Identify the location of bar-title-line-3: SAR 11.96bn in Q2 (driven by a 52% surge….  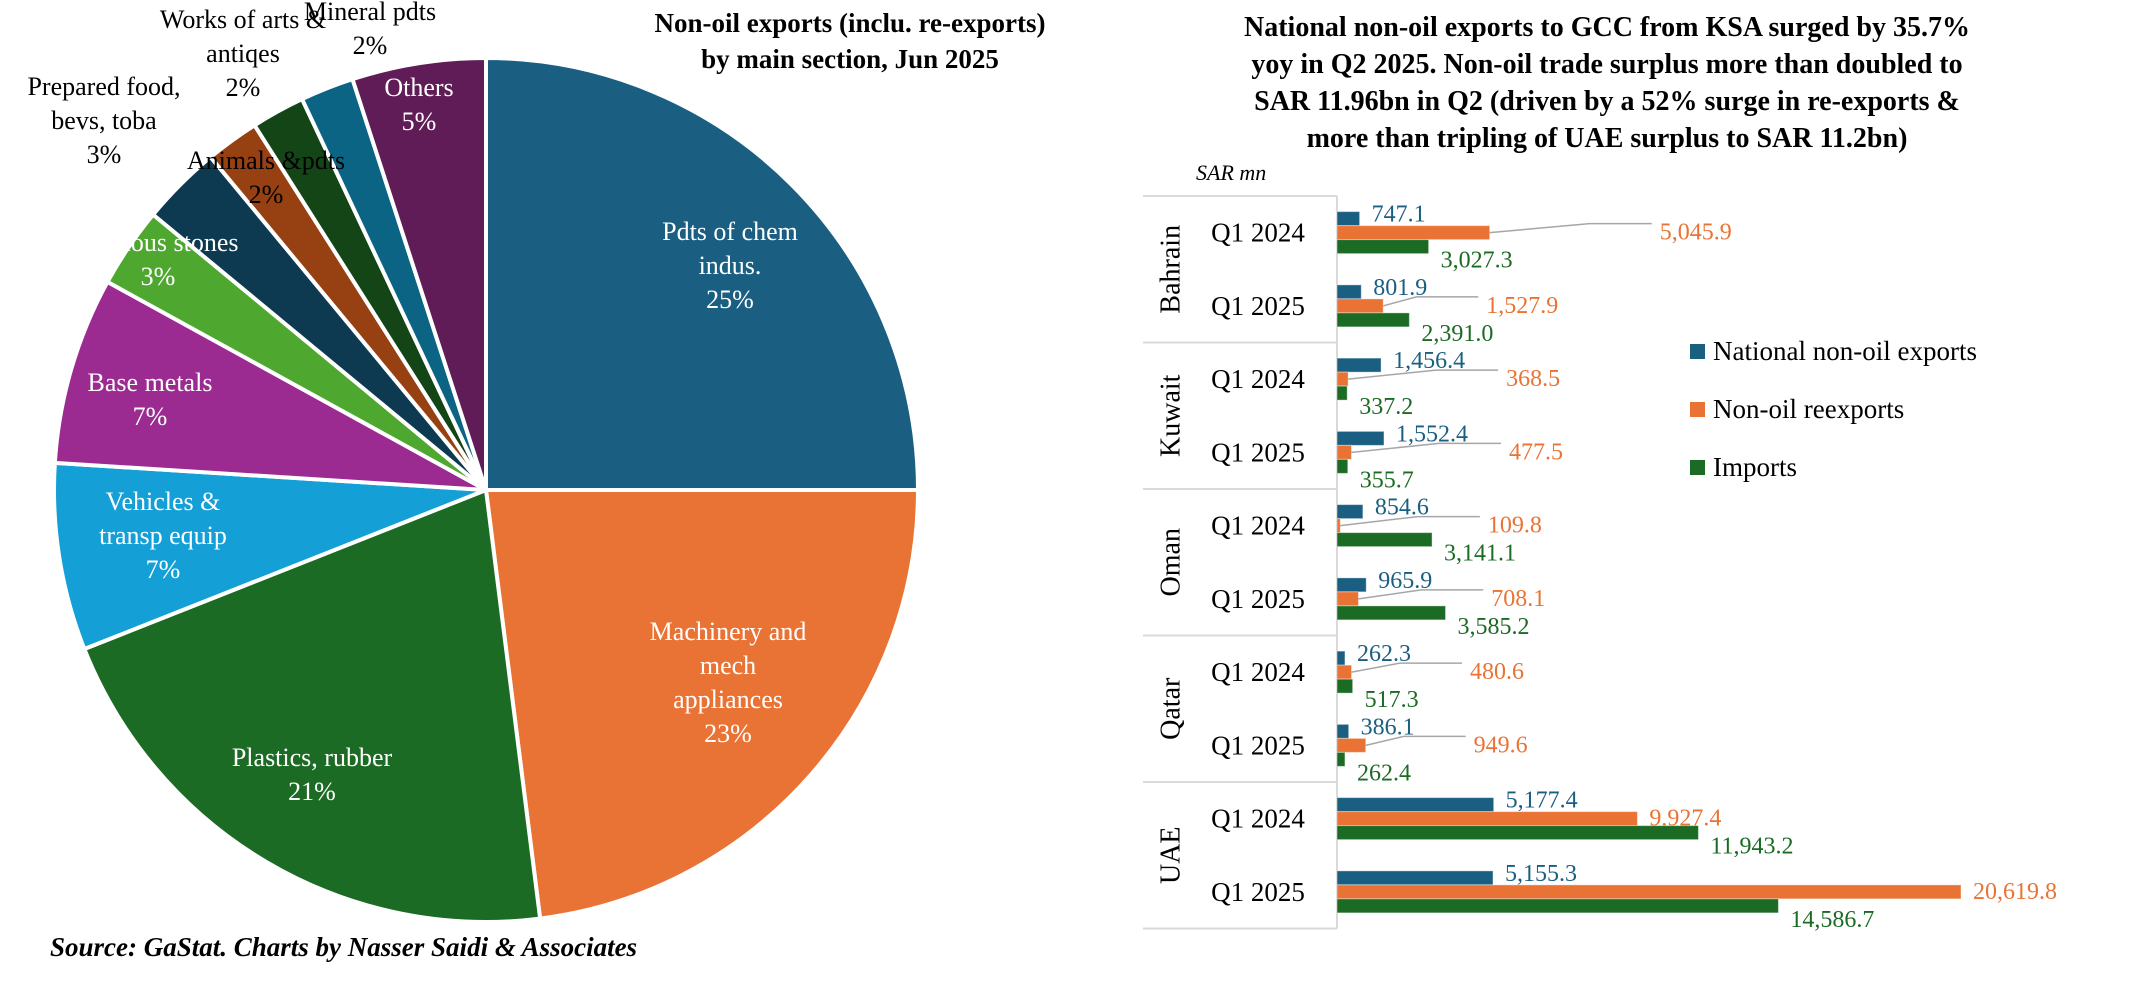
(1607, 101).